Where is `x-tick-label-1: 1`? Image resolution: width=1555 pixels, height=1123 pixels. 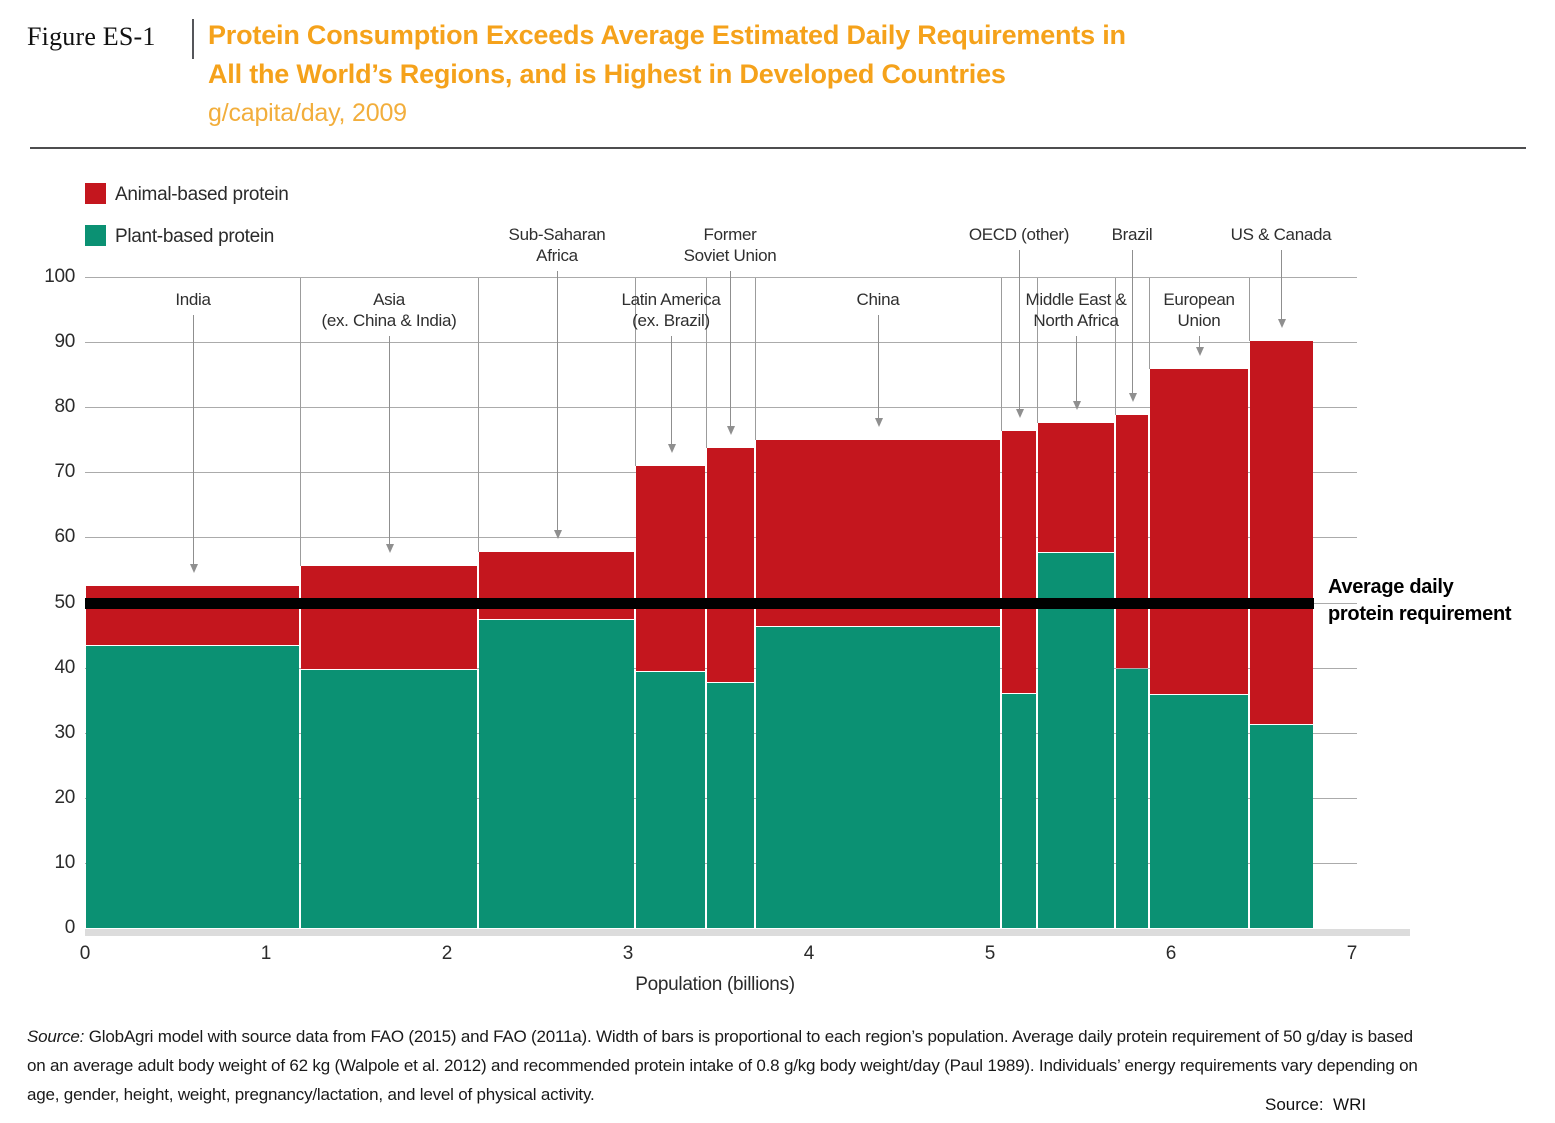
x-tick-label-1: 1 is located at coordinates (266, 953).